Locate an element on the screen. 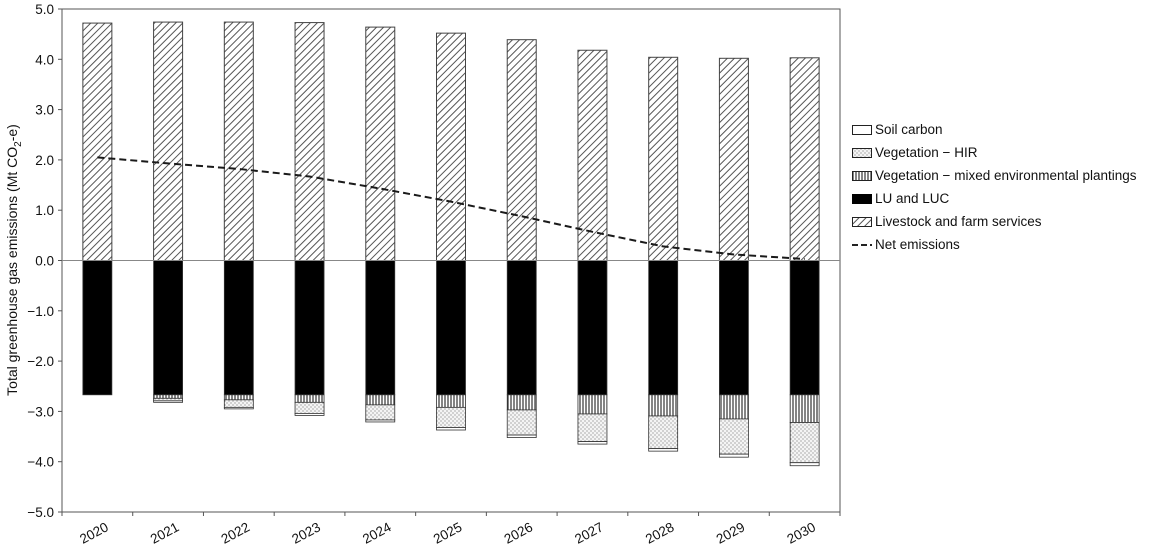 Image resolution: width=1160 pixels, height=548 pixels. y-tick-label: −1.0 is located at coordinates (40, 311).